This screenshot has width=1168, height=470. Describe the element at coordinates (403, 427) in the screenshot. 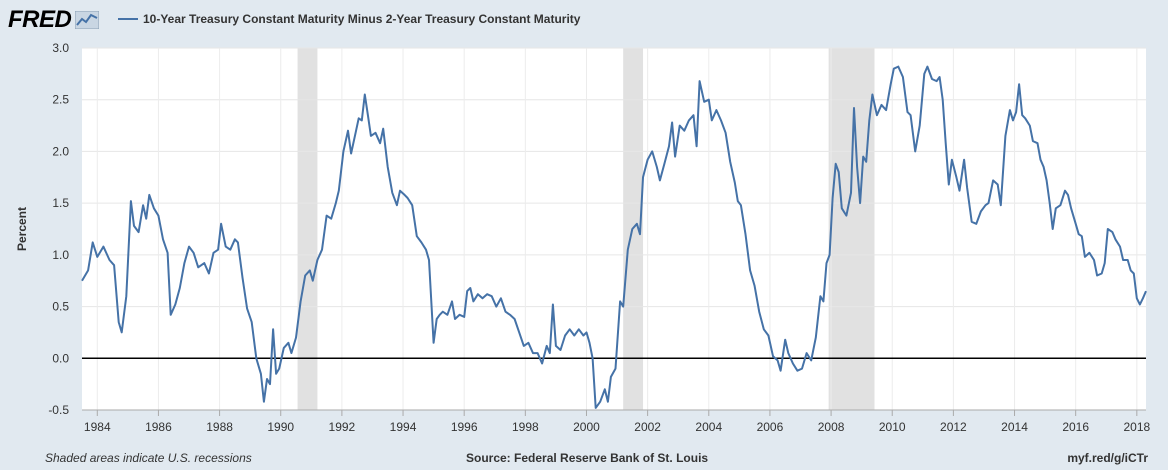

I see `x-tick-label: 1994` at that location.